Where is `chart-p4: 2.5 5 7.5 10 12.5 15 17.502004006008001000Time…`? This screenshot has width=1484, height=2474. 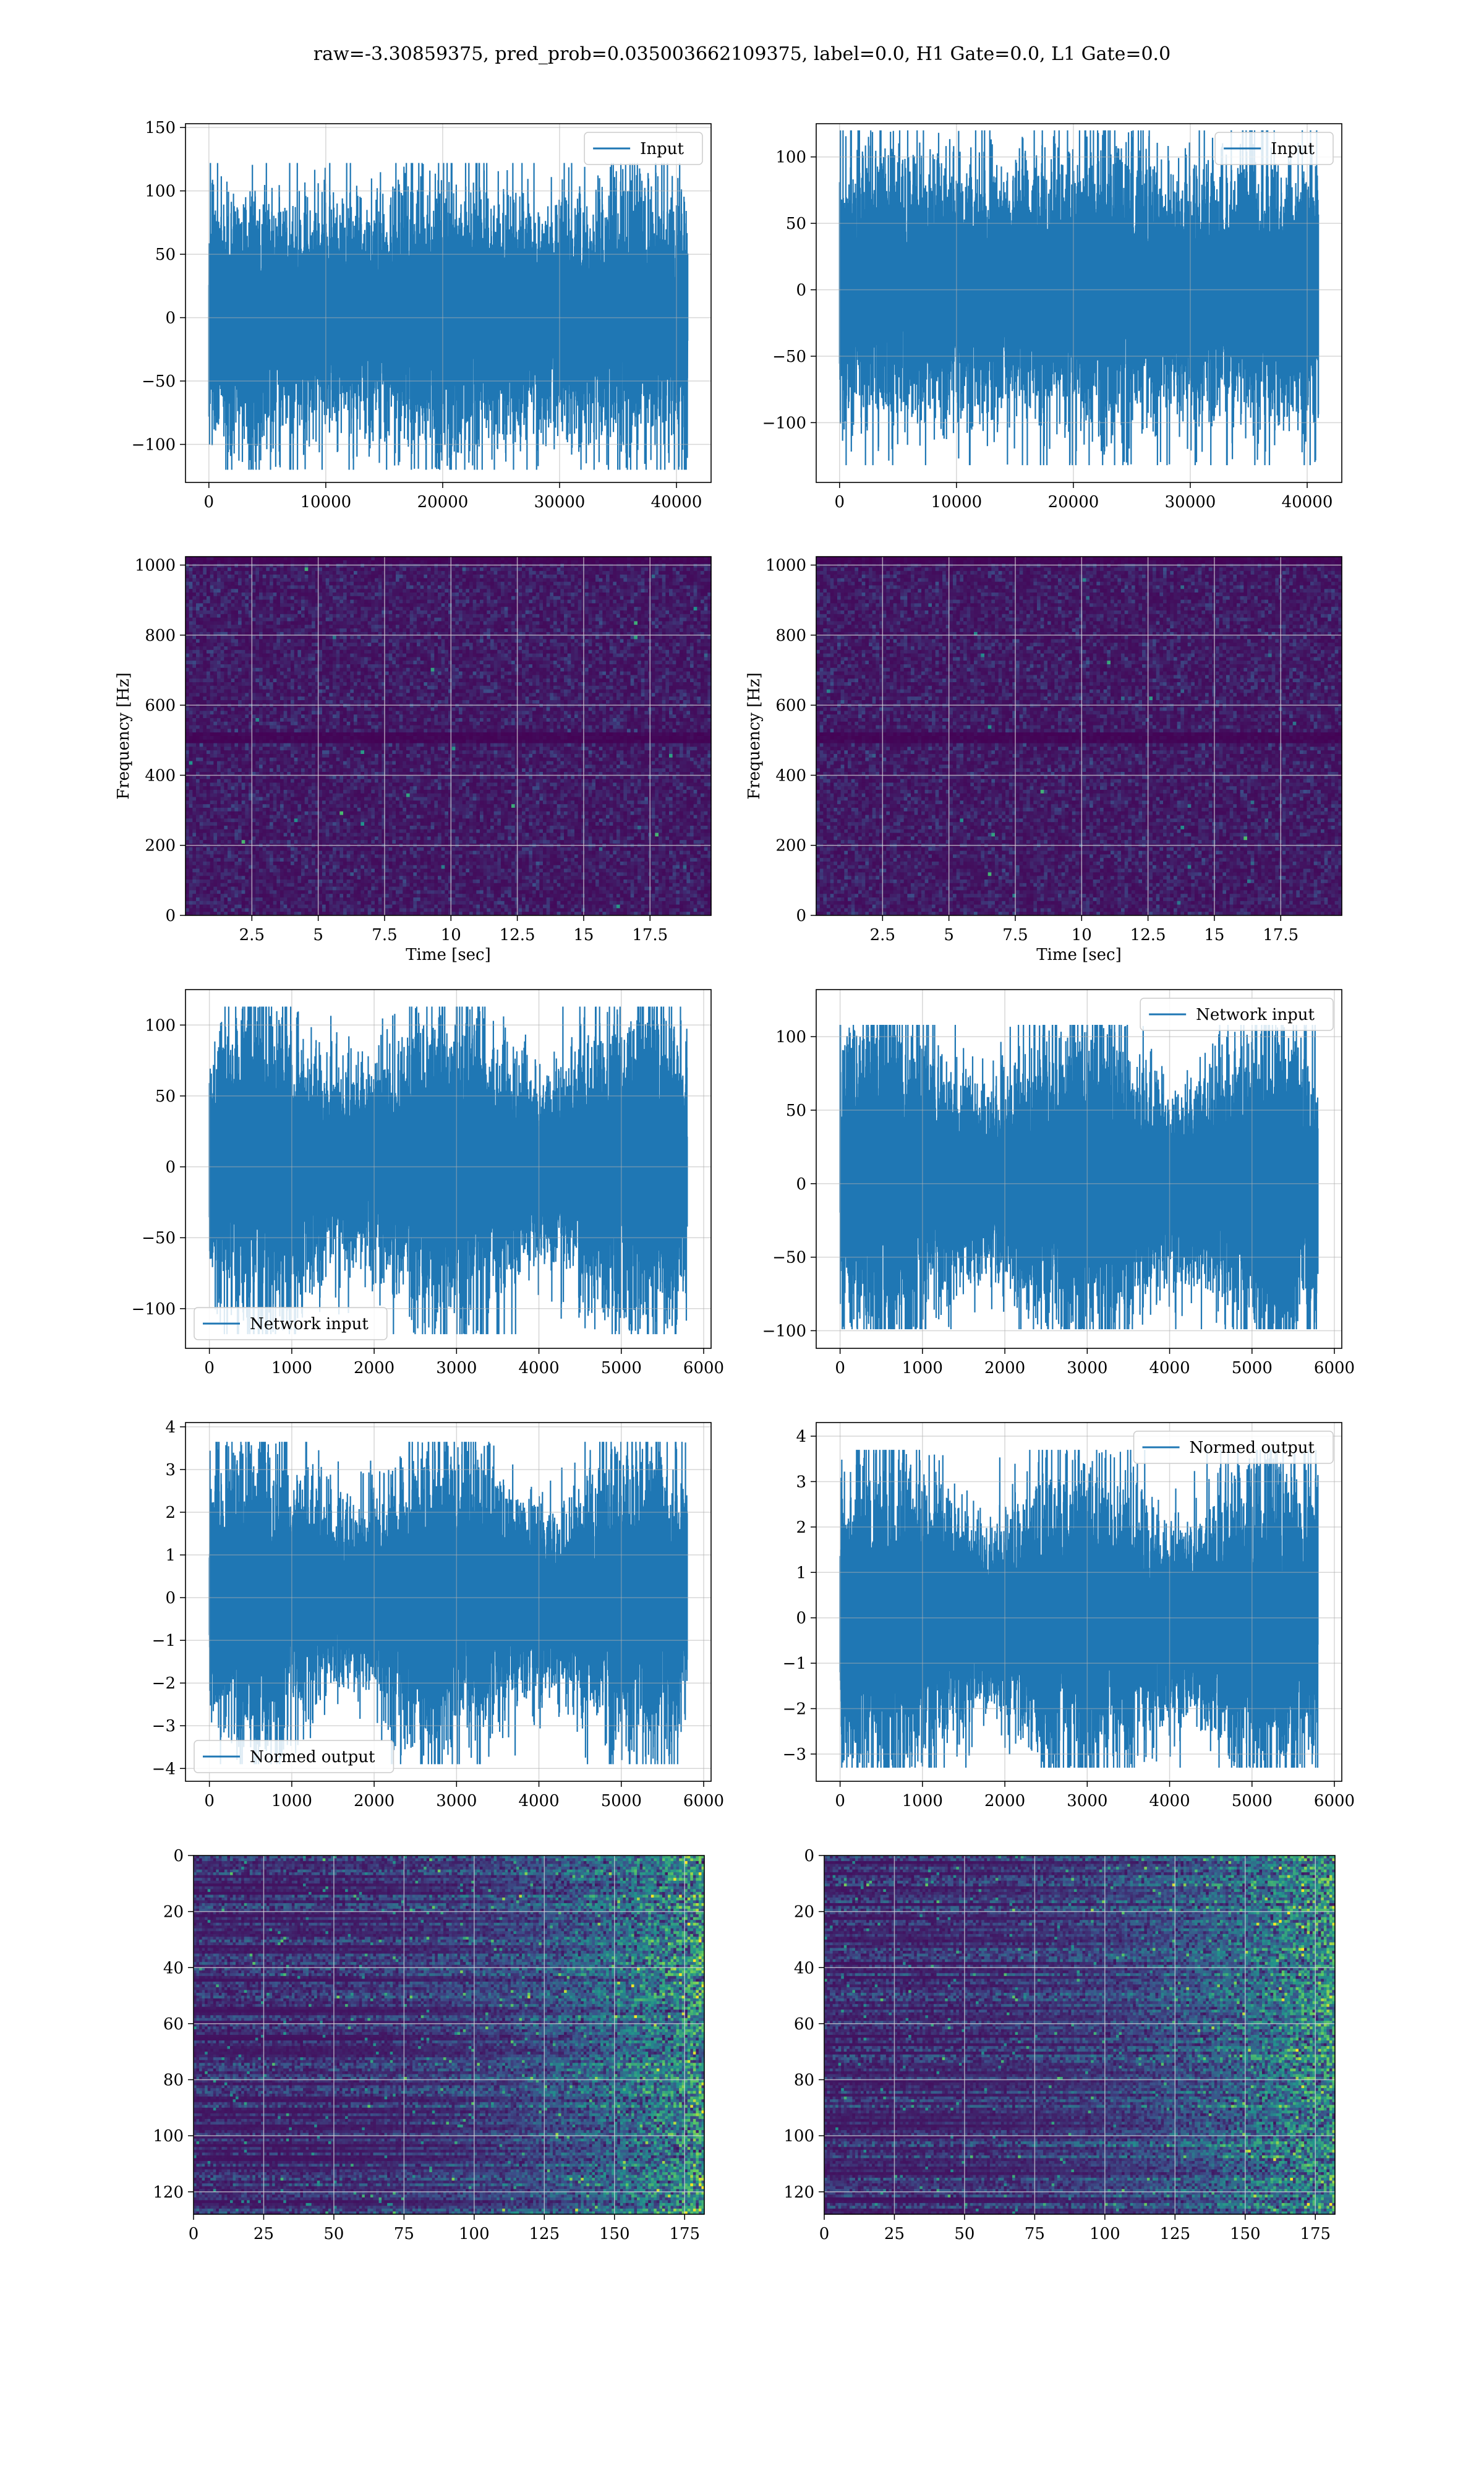
chart-p4: 2.5 5 7.5 10 12.5 15 17.502004006008001000Time… is located at coordinates (1079, 736).